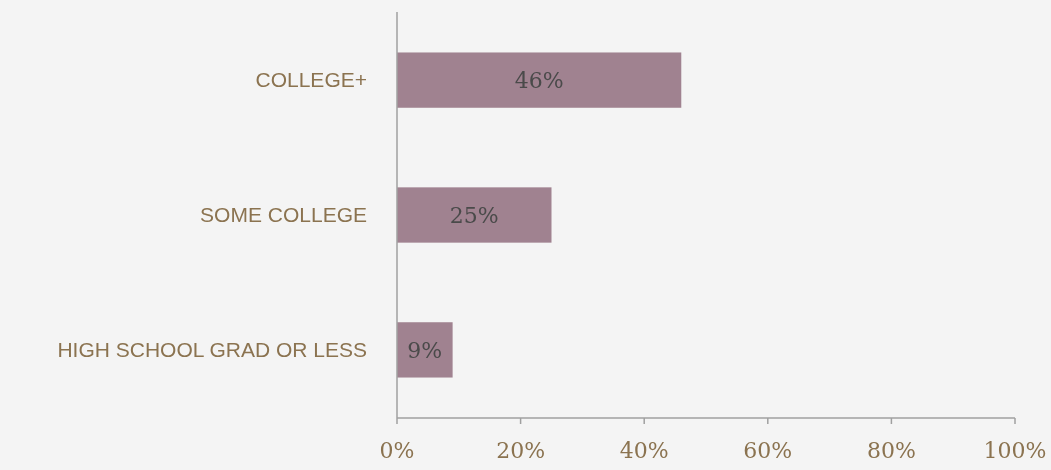  Describe the element at coordinates (397, 450) in the screenshot. I see `x-tick-label: 0%` at that location.